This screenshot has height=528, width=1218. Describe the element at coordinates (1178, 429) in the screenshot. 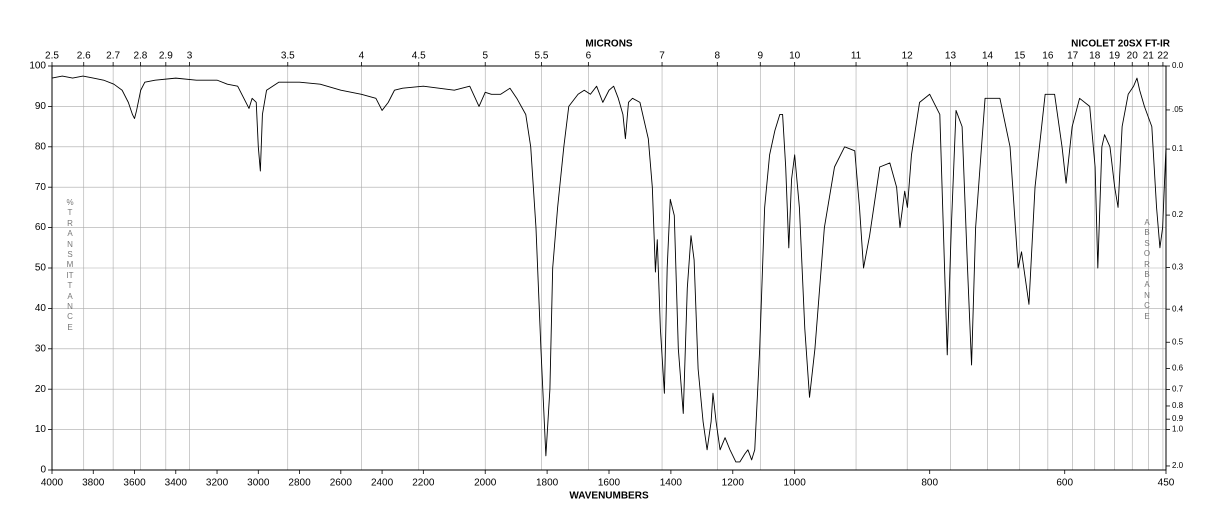

I see `y2-tick-label: 1.0` at that location.